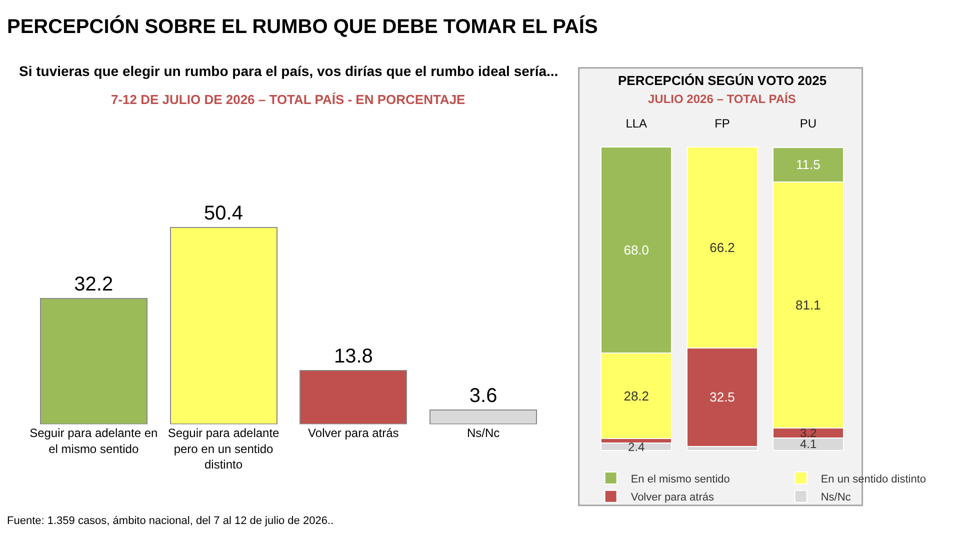 This screenshot has height=549, width=976. Describe the element at coordinates (808, 123) in the screenshot. I see `x-tick-label: PU` at that location.